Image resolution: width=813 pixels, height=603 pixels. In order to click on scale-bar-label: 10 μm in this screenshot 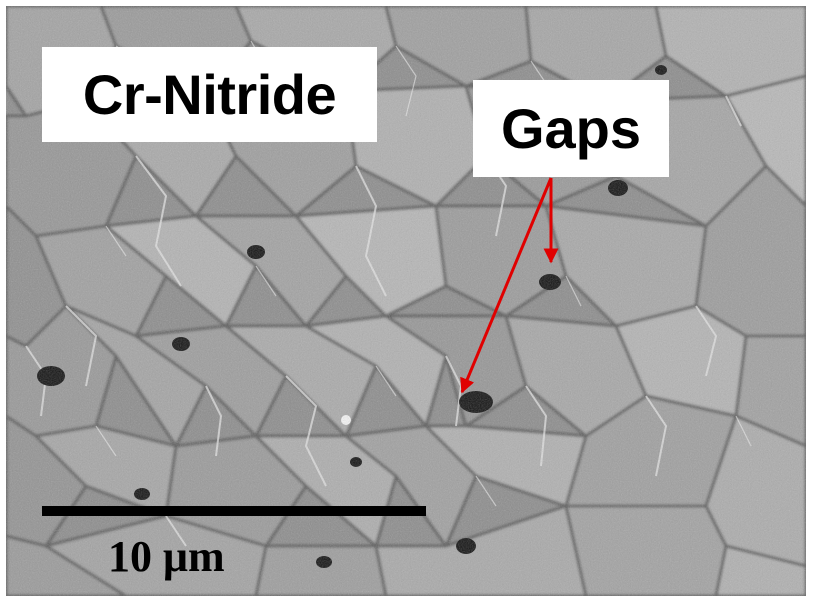, I will do `click(166, 556)`.